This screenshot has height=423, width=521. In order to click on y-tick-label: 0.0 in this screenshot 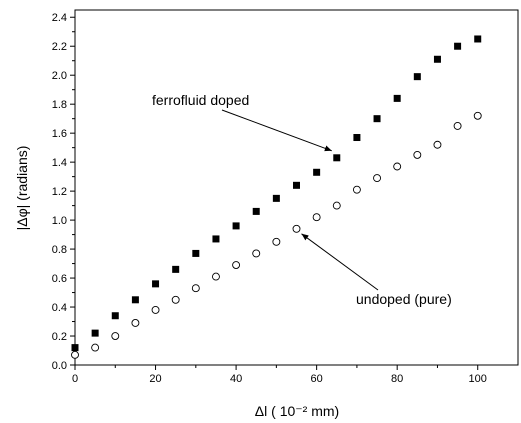, I will do `click(59, 366)`.